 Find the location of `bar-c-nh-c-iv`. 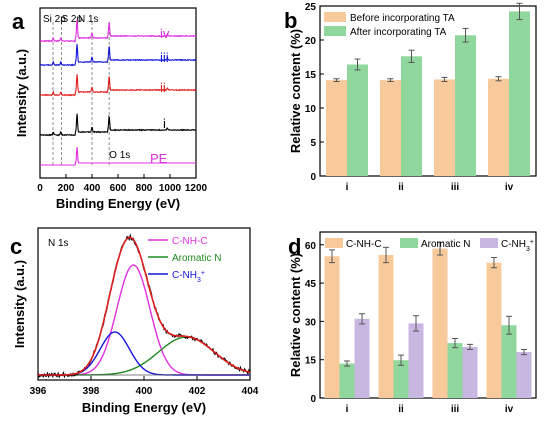

bar-c-nh-c-iv is located at coordinates (494, 330).